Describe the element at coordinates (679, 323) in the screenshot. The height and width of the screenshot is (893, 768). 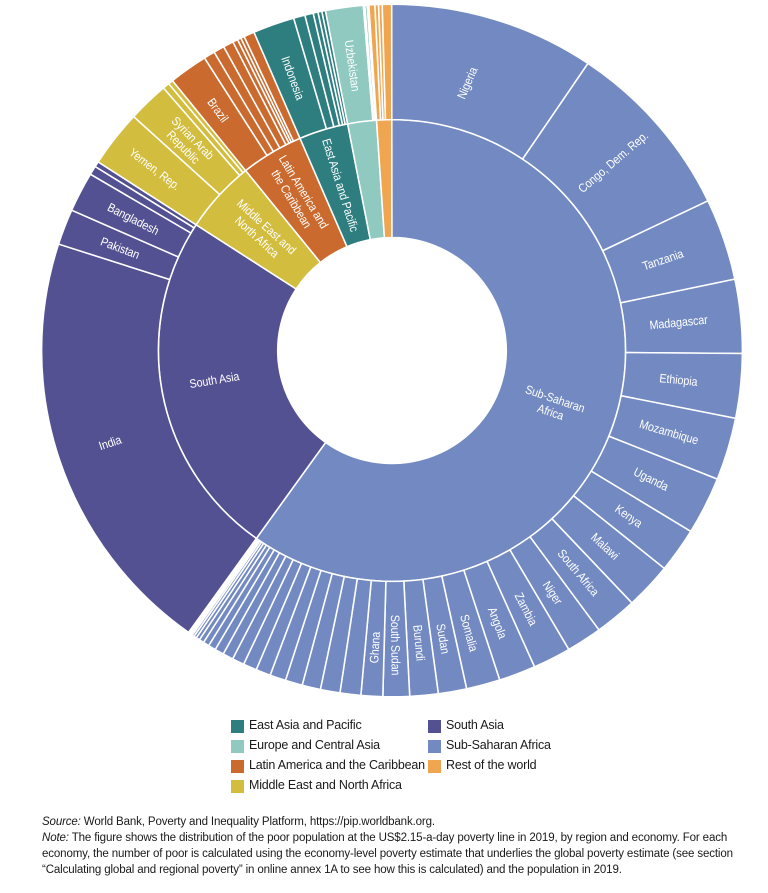
I see `svg-text: Madagascar` at that location.